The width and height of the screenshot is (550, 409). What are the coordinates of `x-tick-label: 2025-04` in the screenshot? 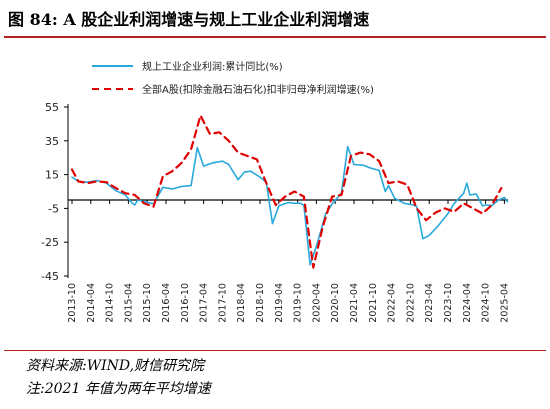 It's located at (504, 303).